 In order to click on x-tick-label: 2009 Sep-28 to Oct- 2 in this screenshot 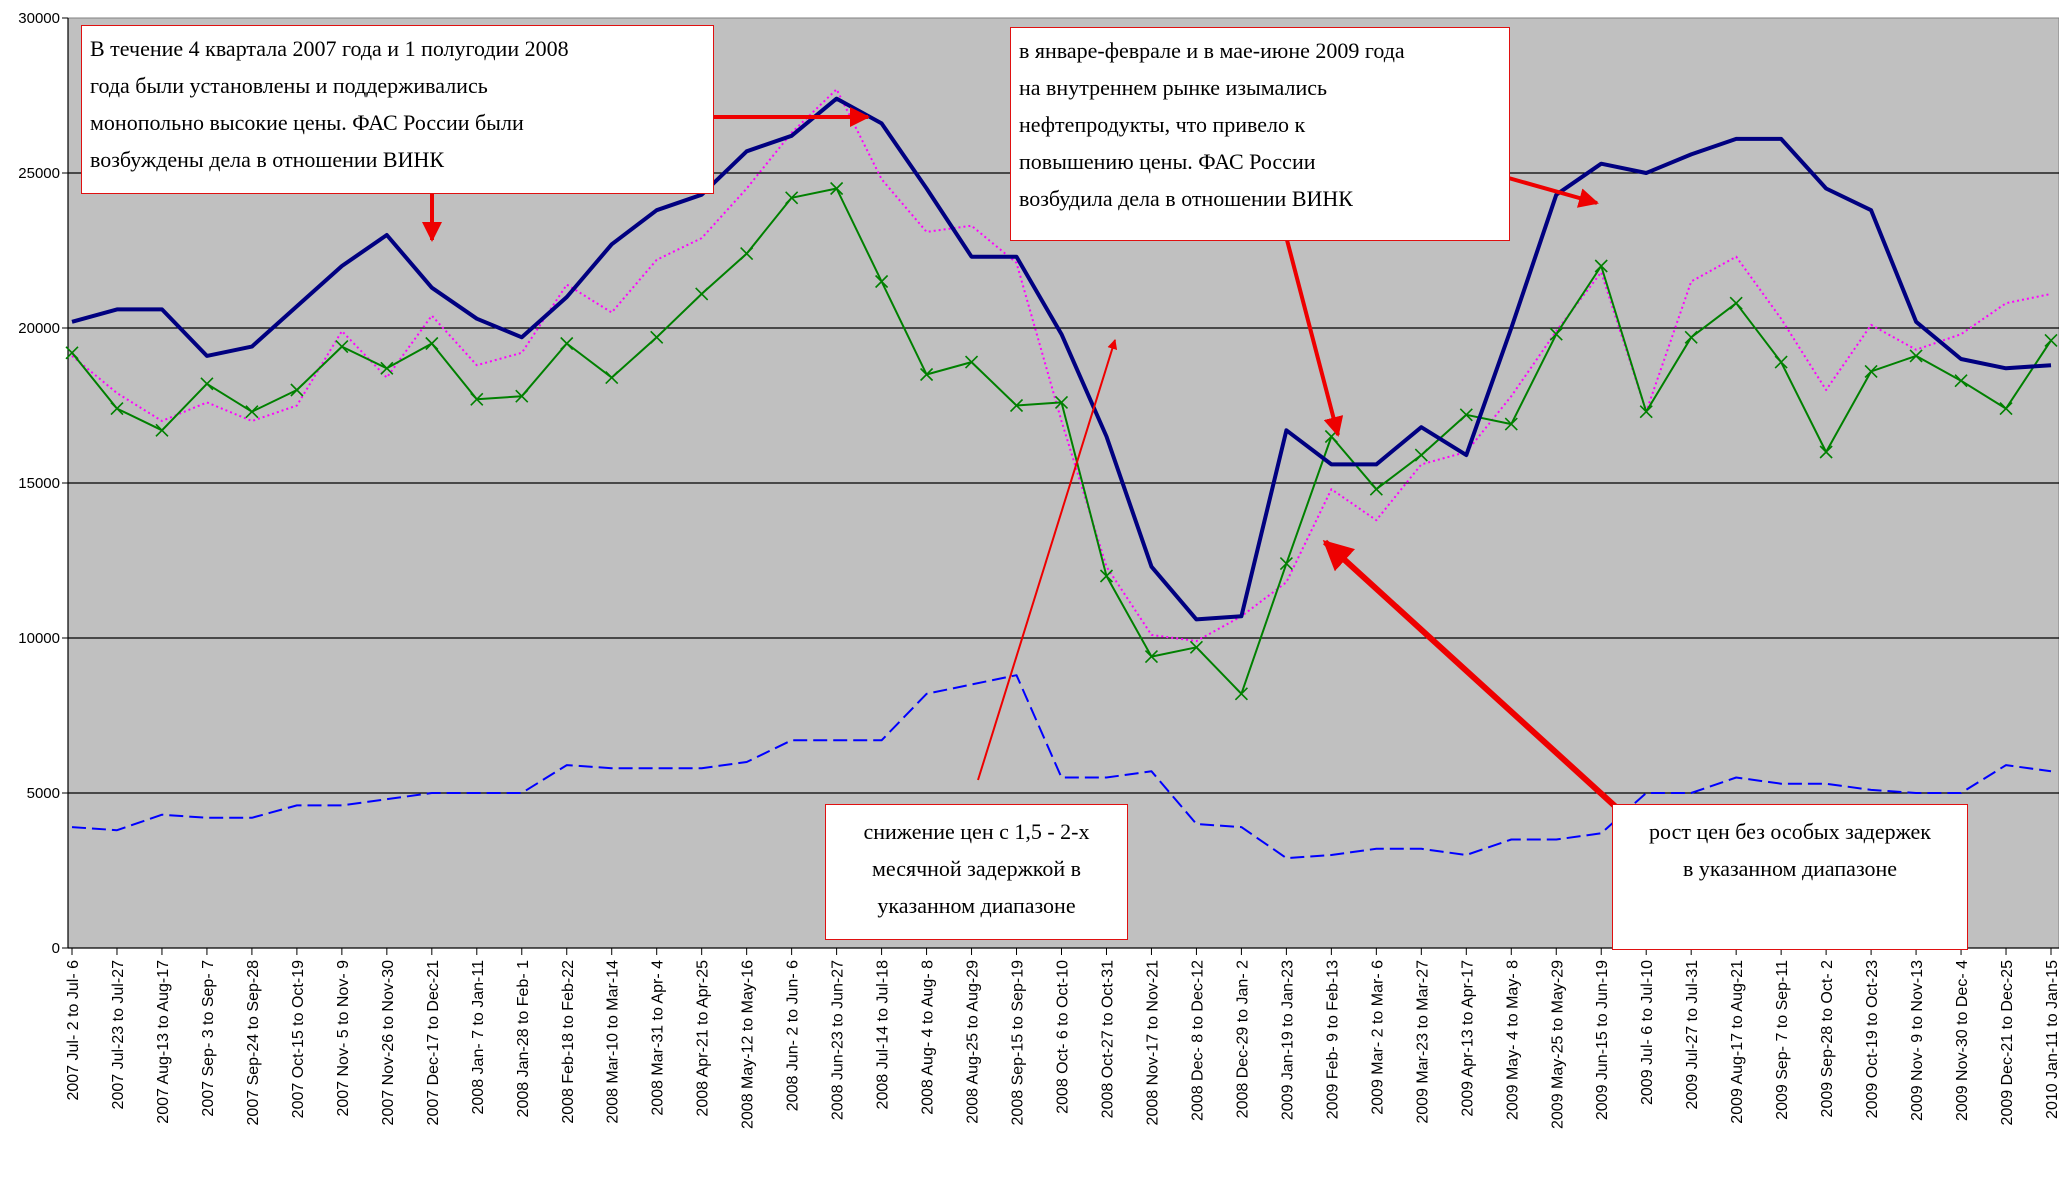, I will do `click(1827, 1039)`.